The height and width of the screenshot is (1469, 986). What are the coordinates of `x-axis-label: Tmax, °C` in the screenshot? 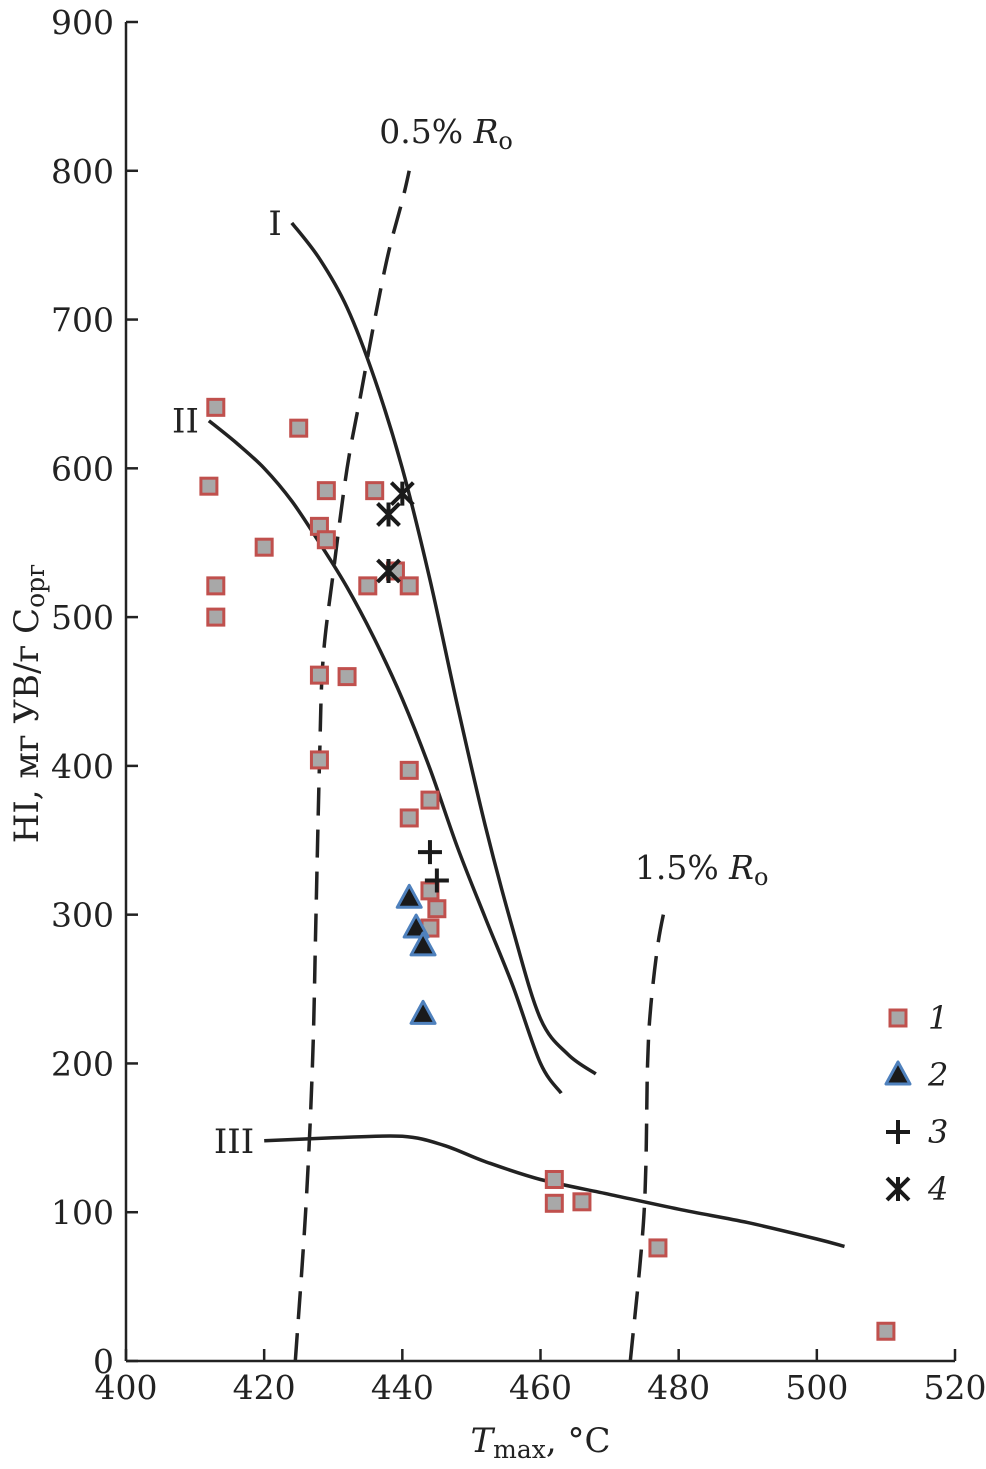 It's located at (540, 1442).